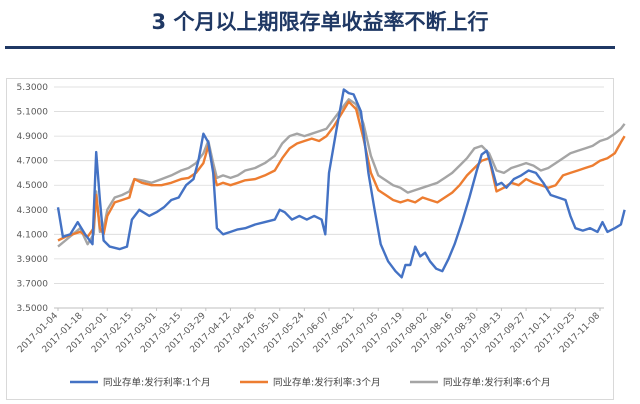 The image size is (640, 404). What do you see at coordinates (33, 162) in the screenshot?
I see `y-tick-label: 4.7000` at bounding box center [33, 162].